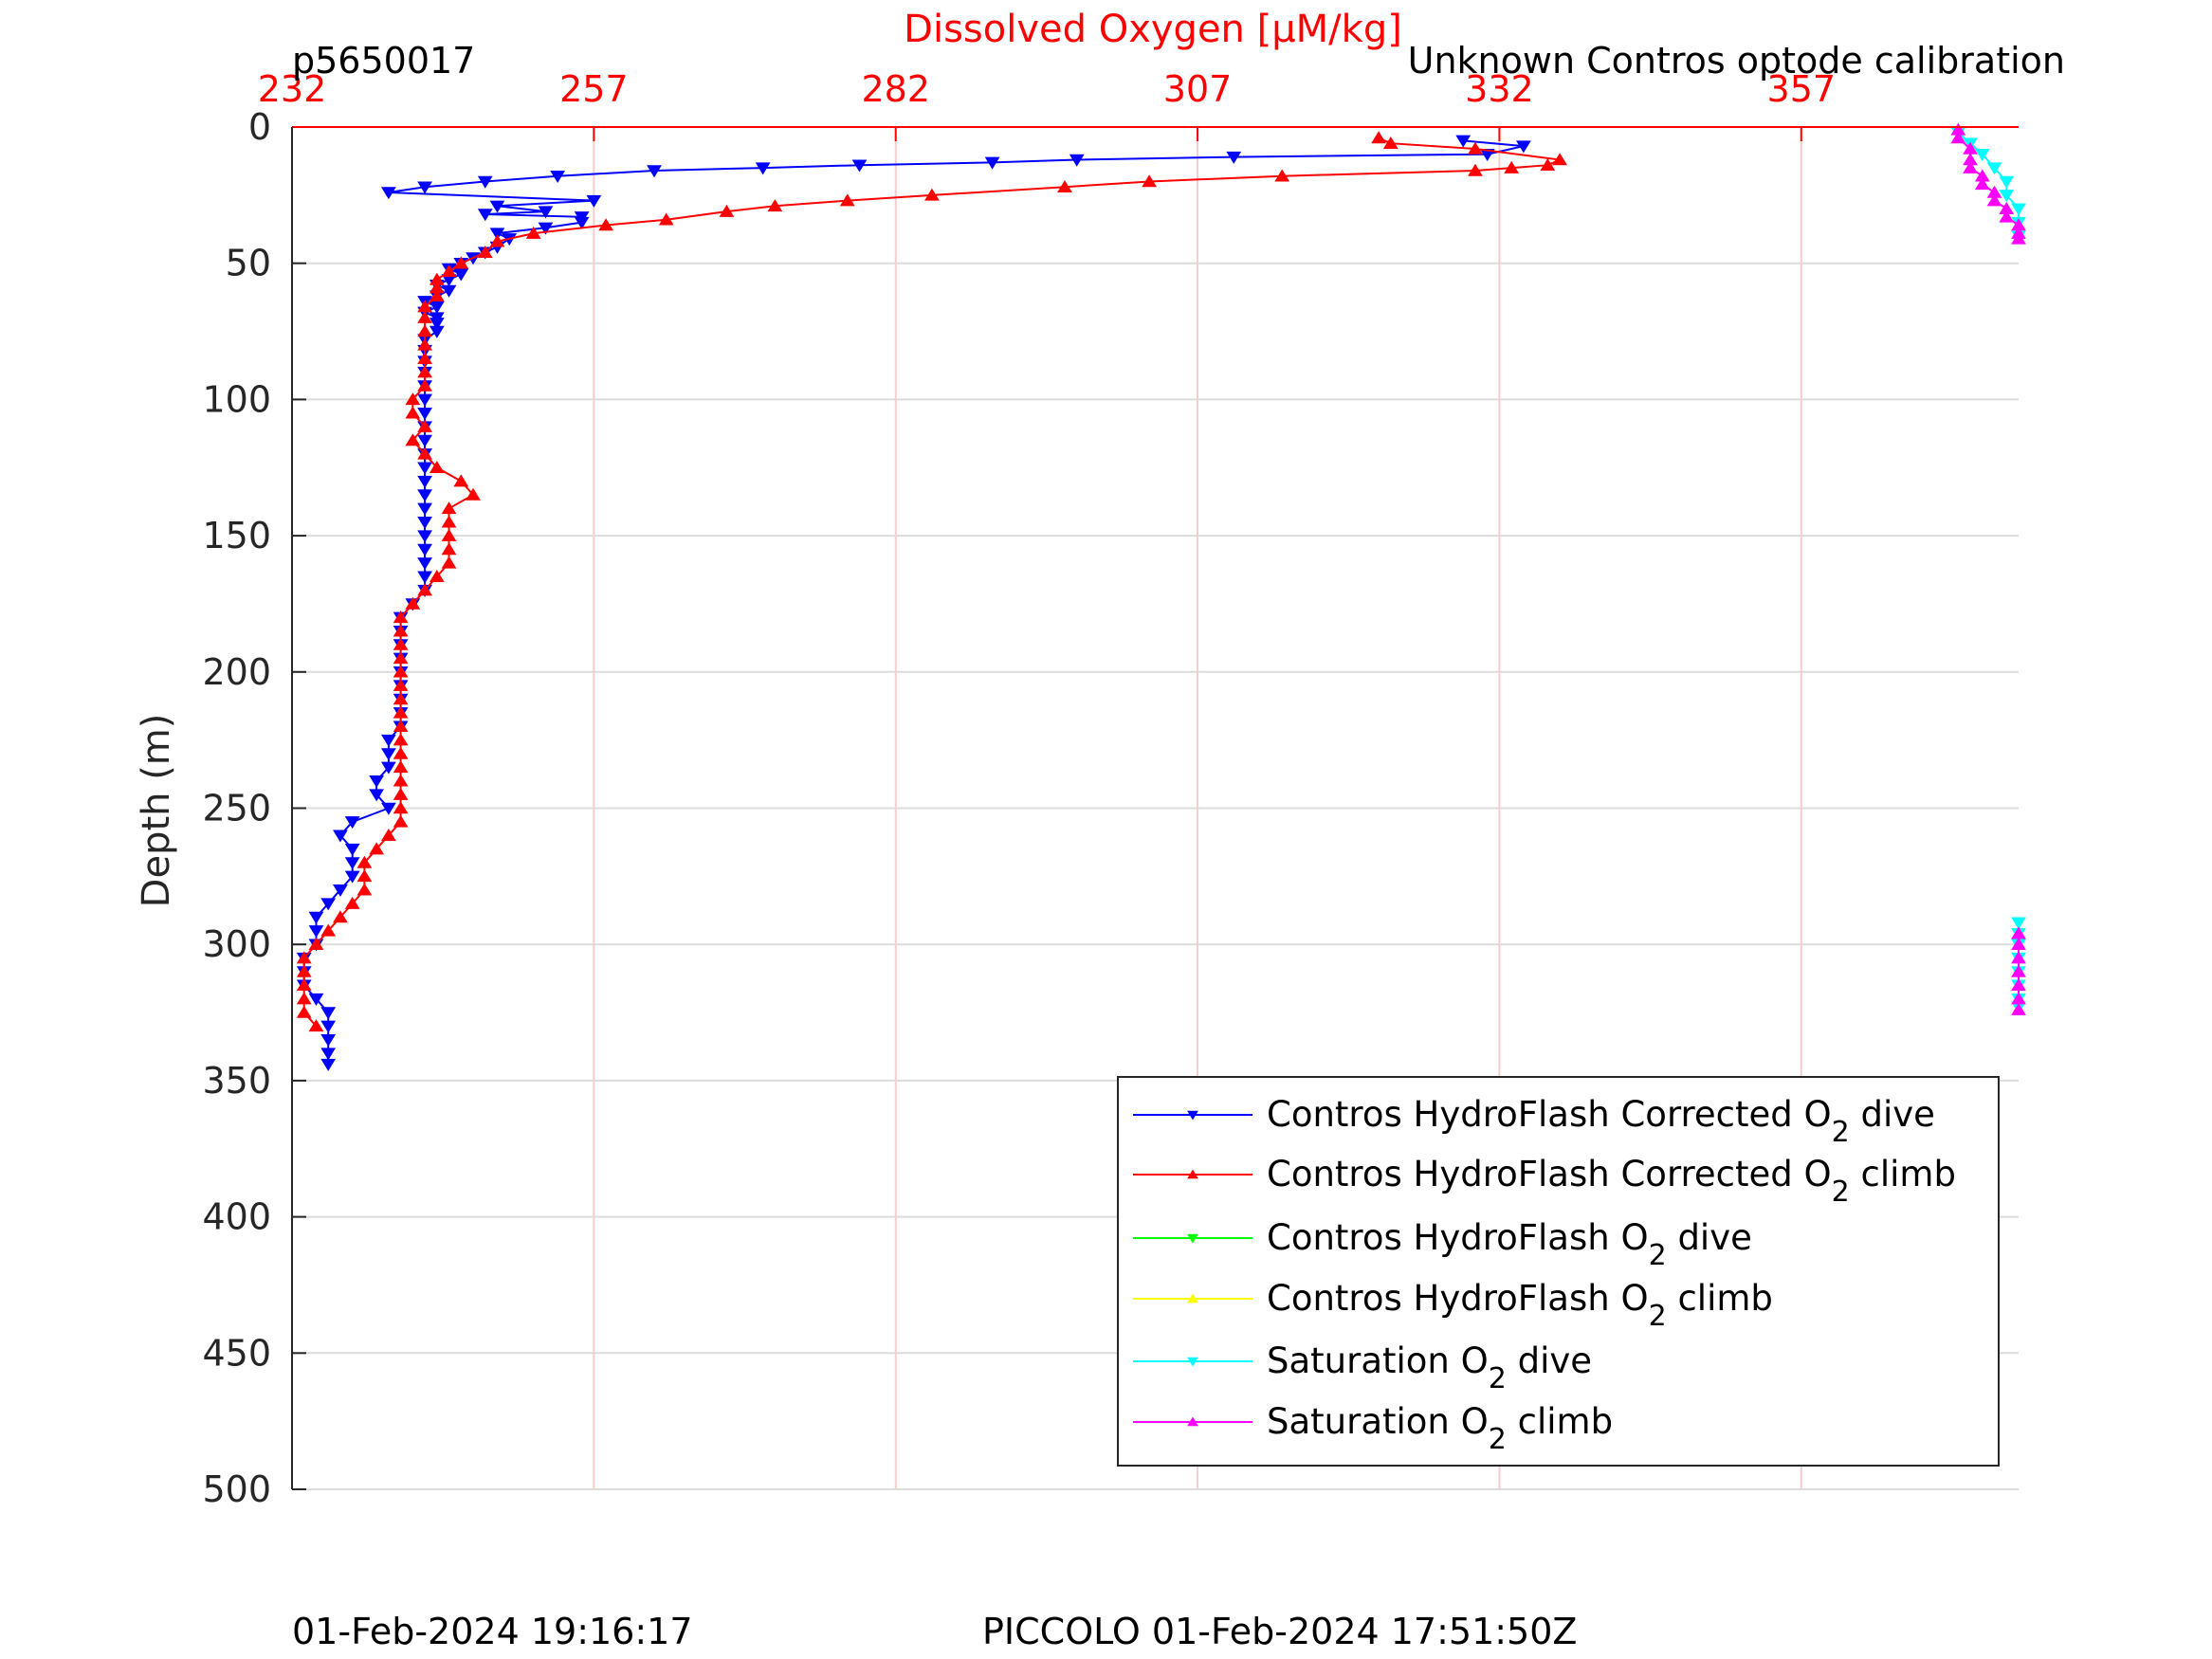 Image resolution: width=2212 pixels, height=1659 pixels. Describe the element at coordinates (1601, 1121) in the screenshot. I see `legend-label: Contros HydroFlash Corrected O2 dive` at that location.